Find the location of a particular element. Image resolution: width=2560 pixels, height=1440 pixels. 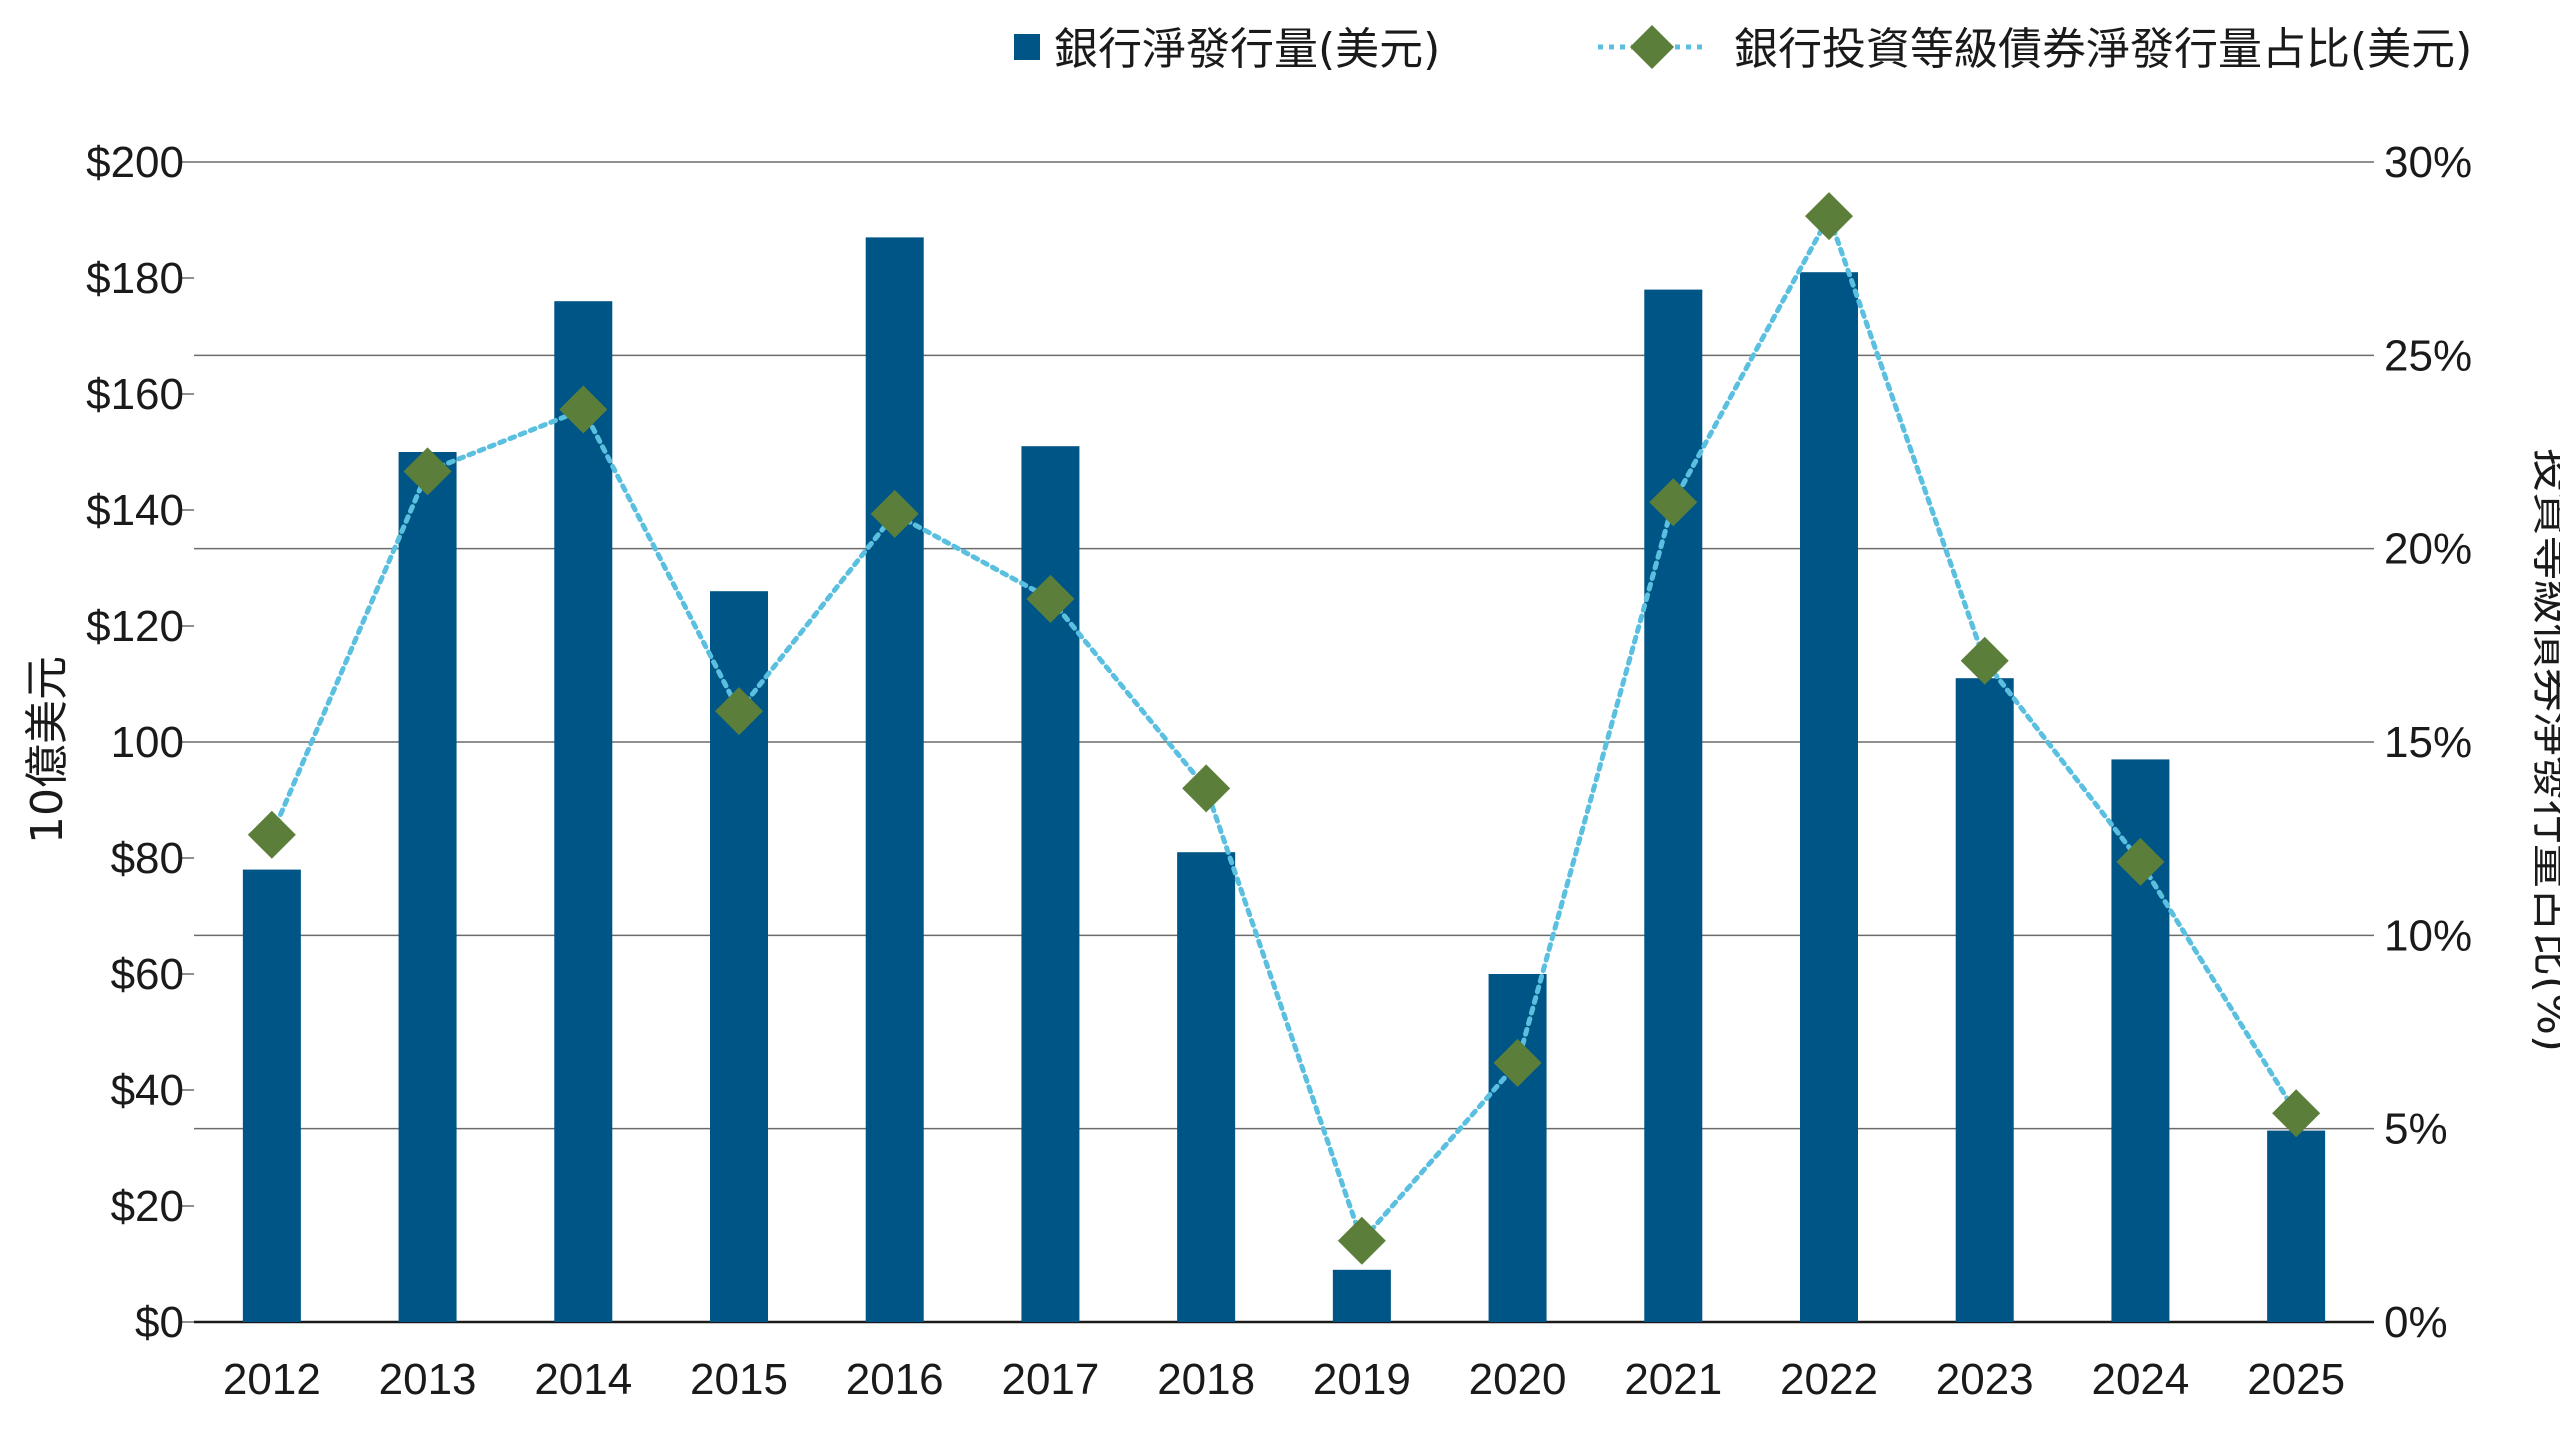

bar-2023 is located at coordinates (1984, 1000).